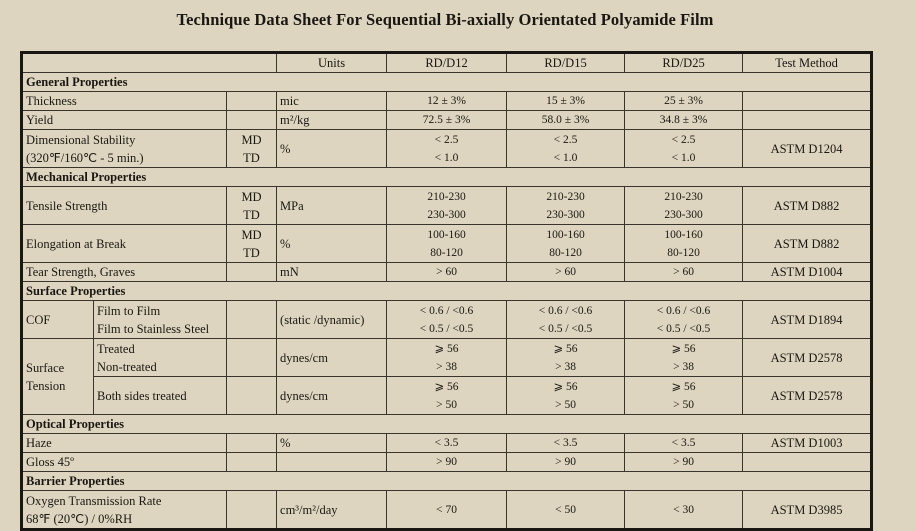  Describe the element at coordinates (684, 62) in the screenshot. I see `header-grade: RD/D25` at that location.